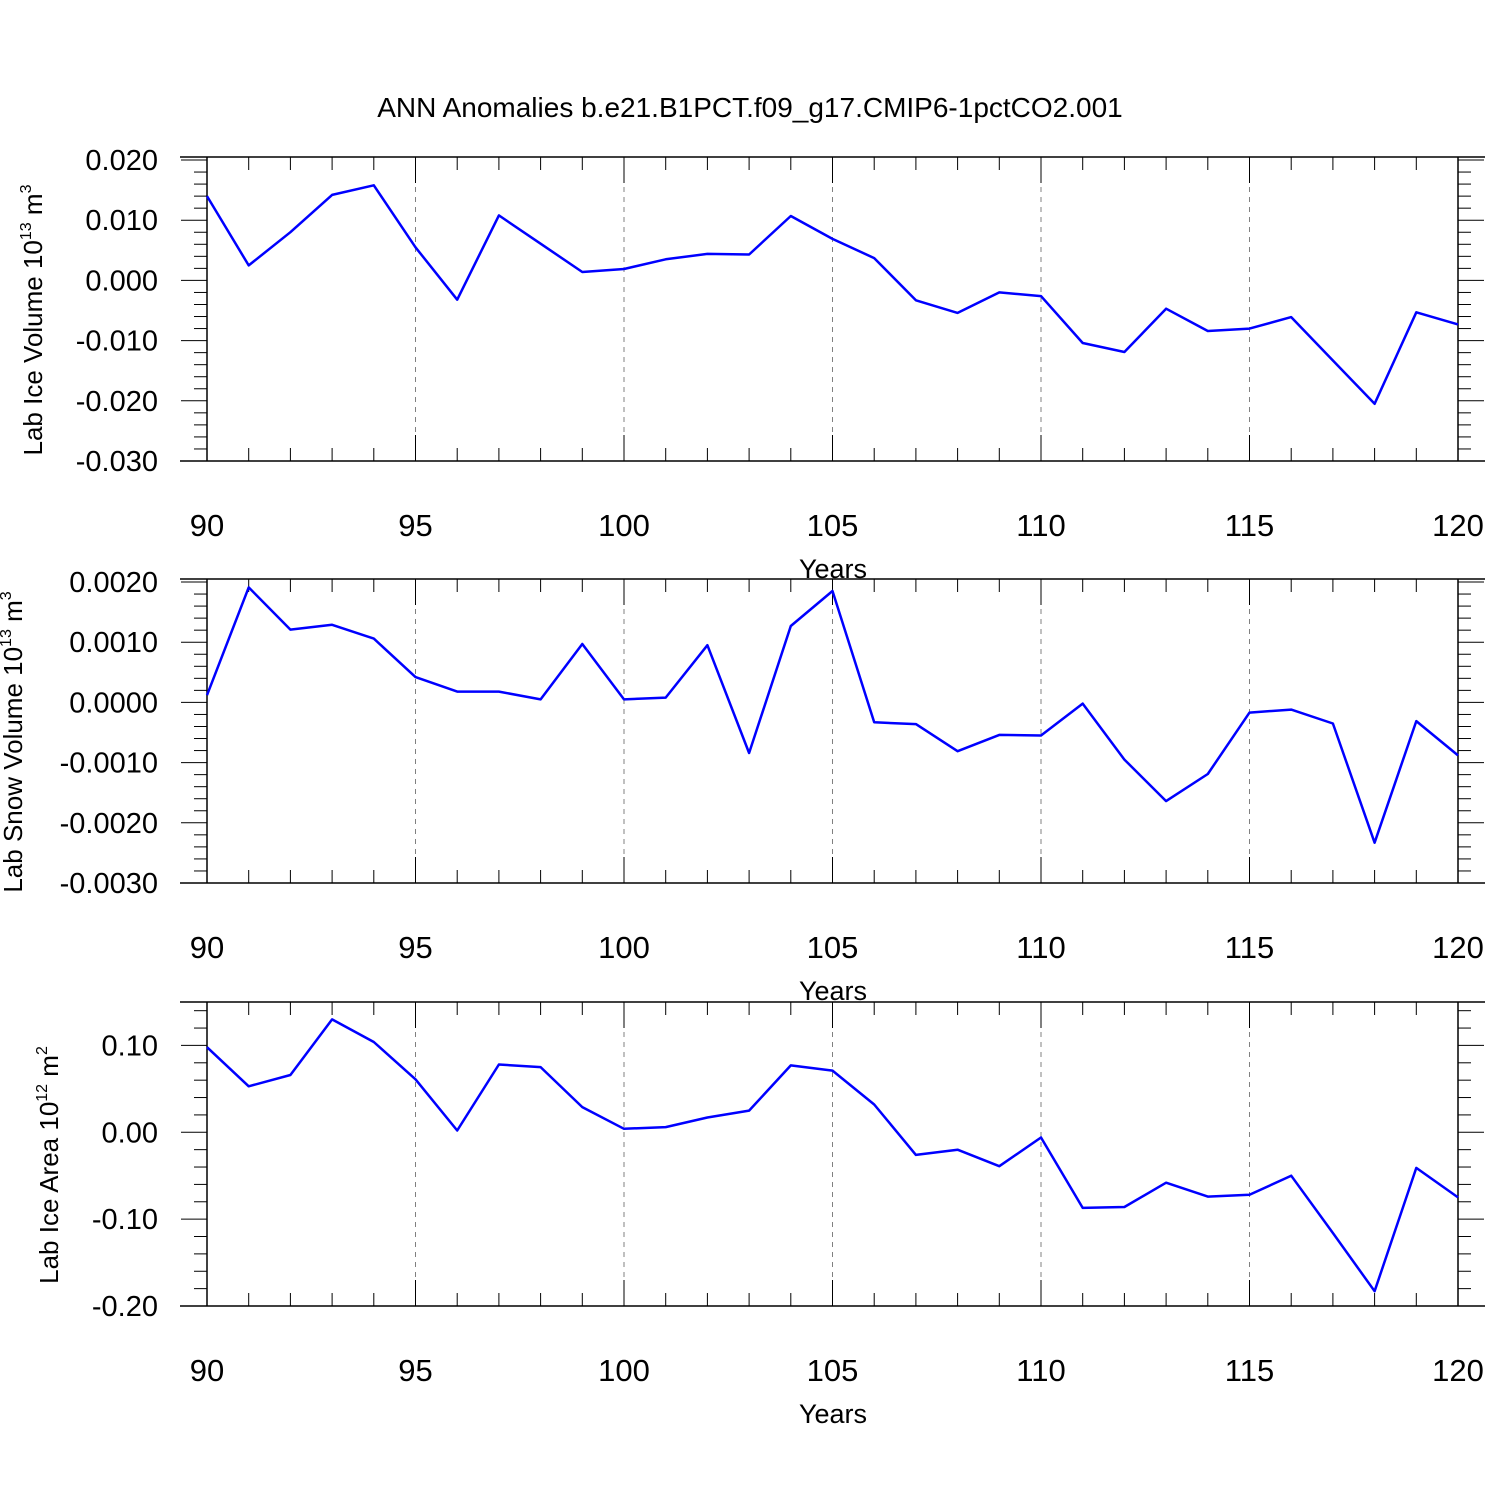 The height and width of the screenshot is (1500, 1500). Describe the element at coordinates (121, 281) in the screenshot. I see `y-tick-label: 0.000` at that location.